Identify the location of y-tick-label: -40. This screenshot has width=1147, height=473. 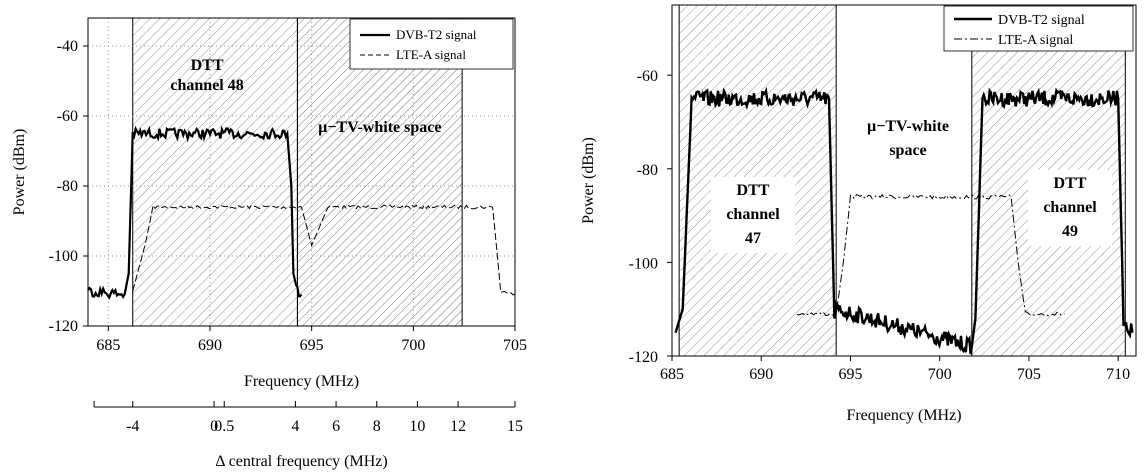
(67, 46).